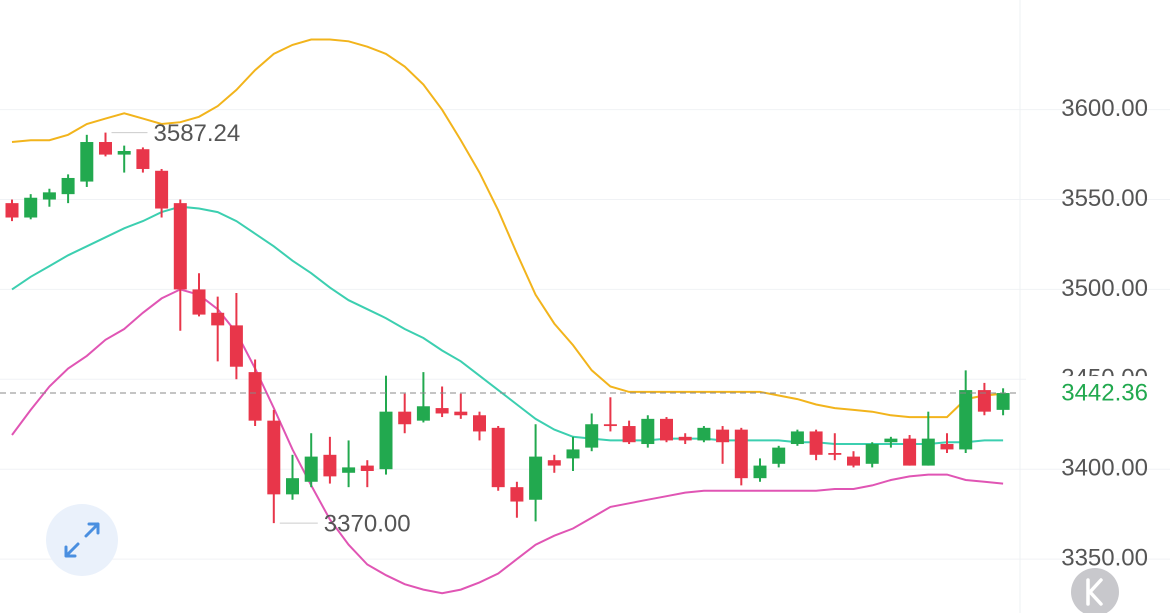 The height and width of the screenshot is (613, 1170). What do you see at coordinates (1104, 557) in the screenshot?
I see `y-tick-label: 3350.00` at bounding box center [1104, 557].